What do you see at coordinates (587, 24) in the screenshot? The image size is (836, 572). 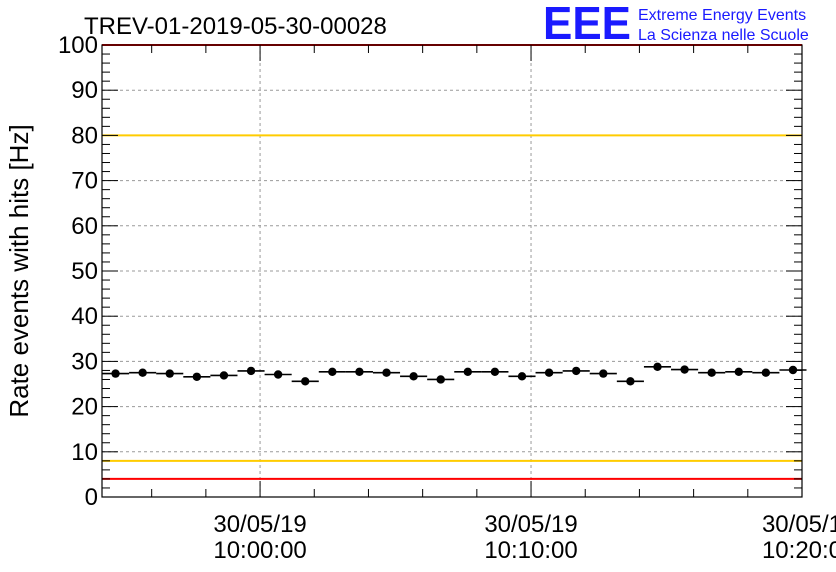 I see `eee-logo-mark: EEE` at bounding box center [587, 24].